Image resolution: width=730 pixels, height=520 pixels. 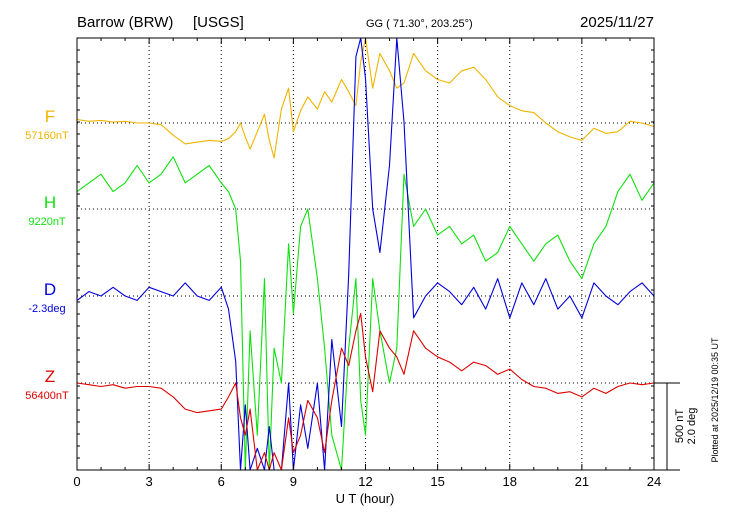 I want to click on series-labels: F 57160nT H 9220nT D -2.3deg Z 56400nT, so click(x=47, y=254).